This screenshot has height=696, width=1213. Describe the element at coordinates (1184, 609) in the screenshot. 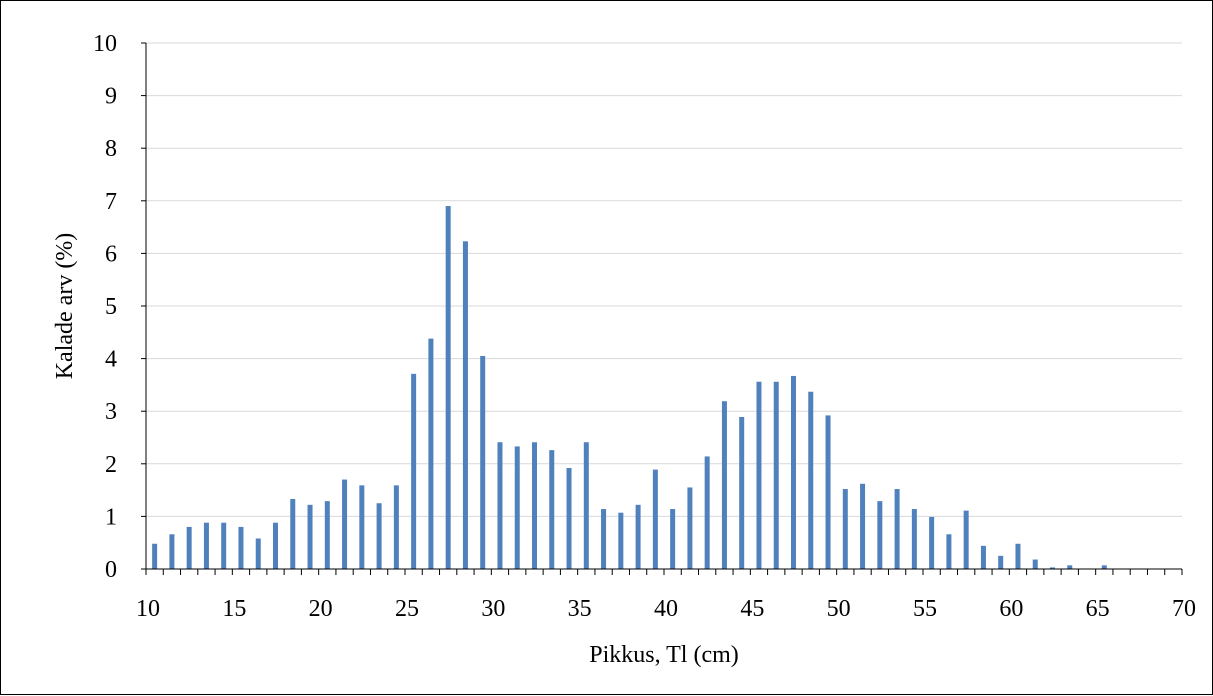

I see `x-tick-label: 70` at that location.